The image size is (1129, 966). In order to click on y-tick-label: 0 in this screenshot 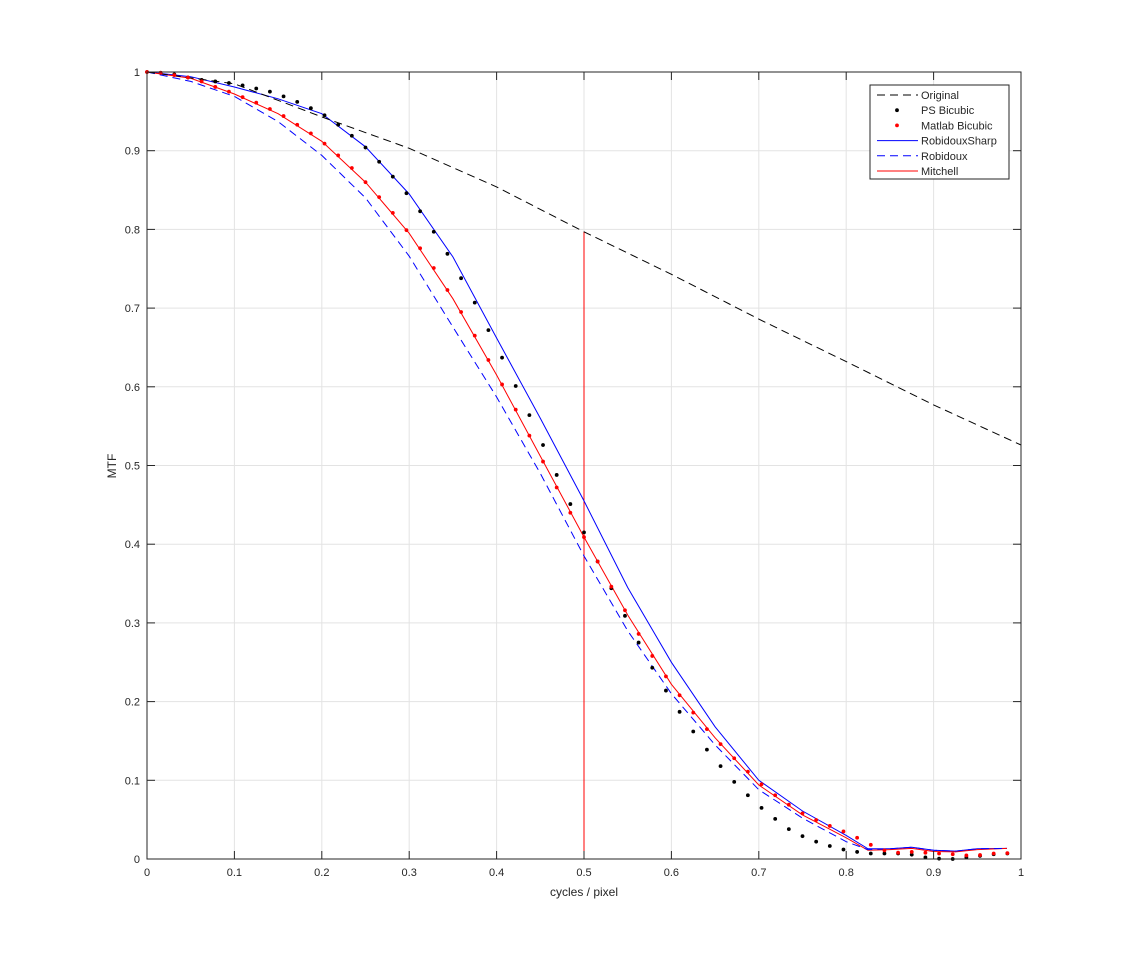, I will do `click(137, 860)`.